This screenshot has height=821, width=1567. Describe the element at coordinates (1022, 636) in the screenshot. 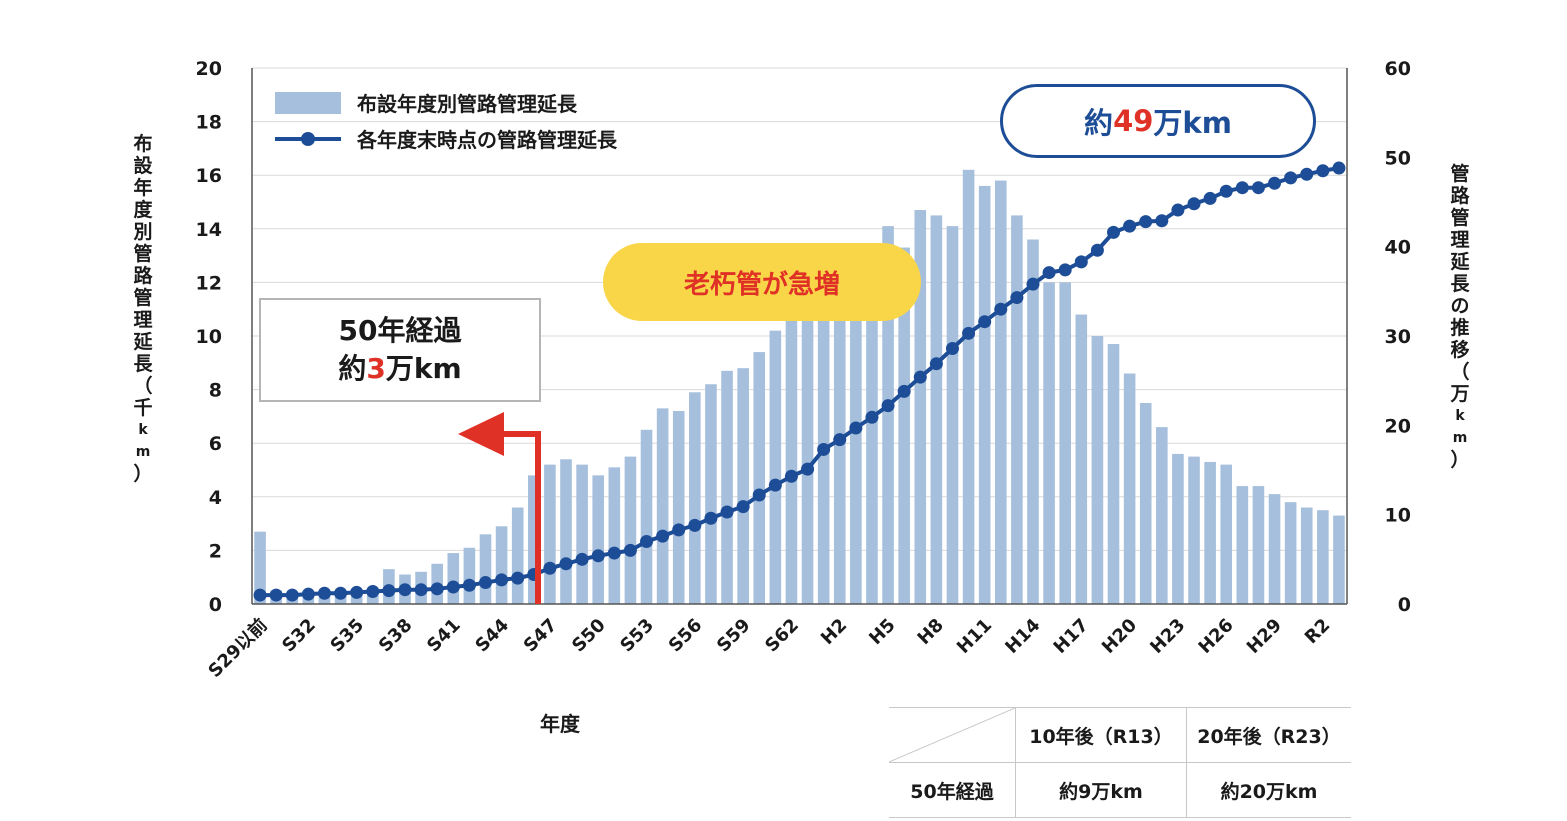

I see `x-tick: H14` at that location.